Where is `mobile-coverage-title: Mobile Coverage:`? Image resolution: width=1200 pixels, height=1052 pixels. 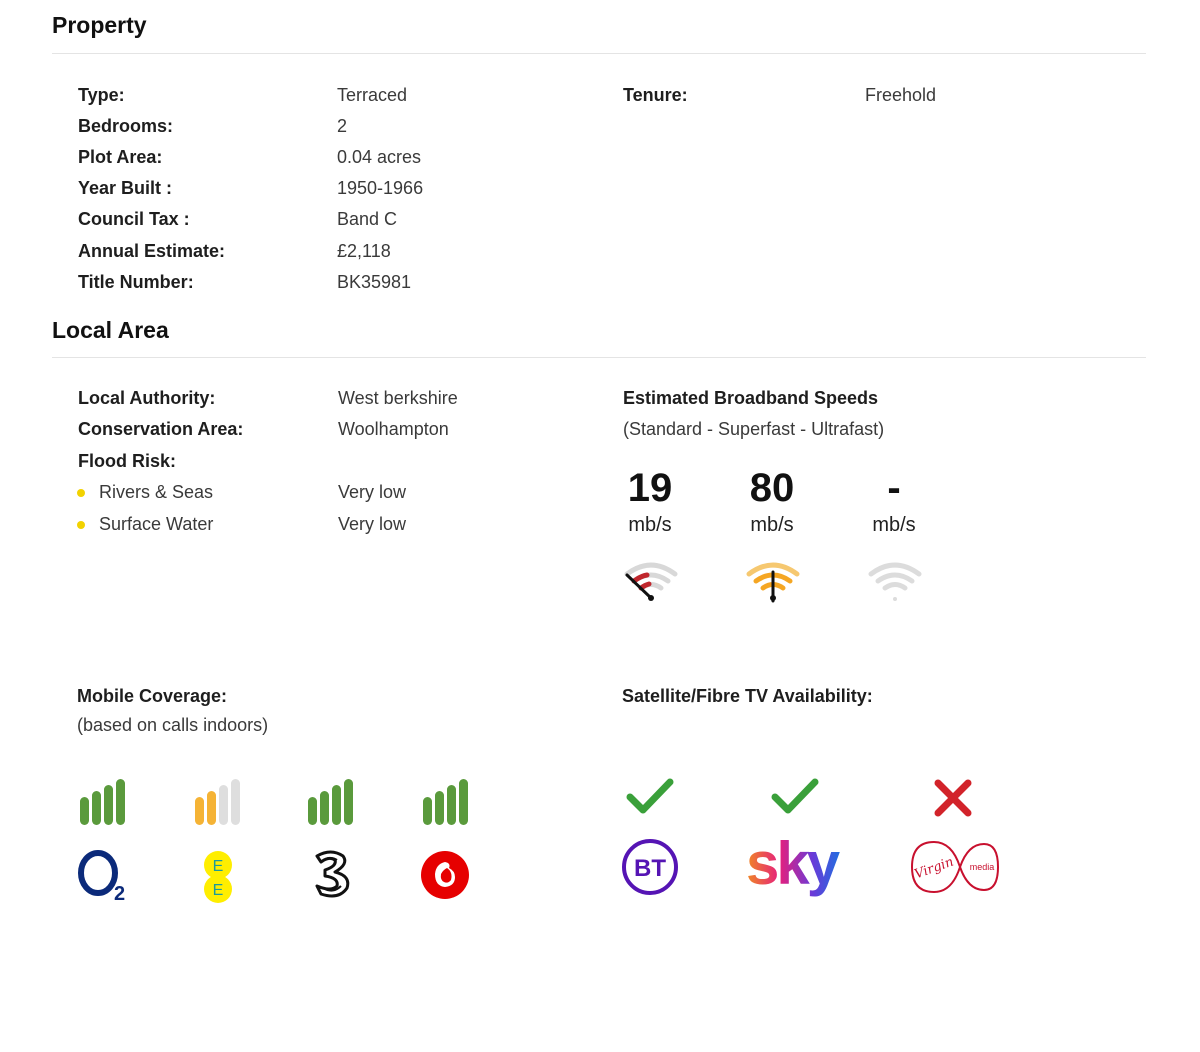
mobile-coverage-title: Mobile Coverage: is located at coordinates (152, 696).